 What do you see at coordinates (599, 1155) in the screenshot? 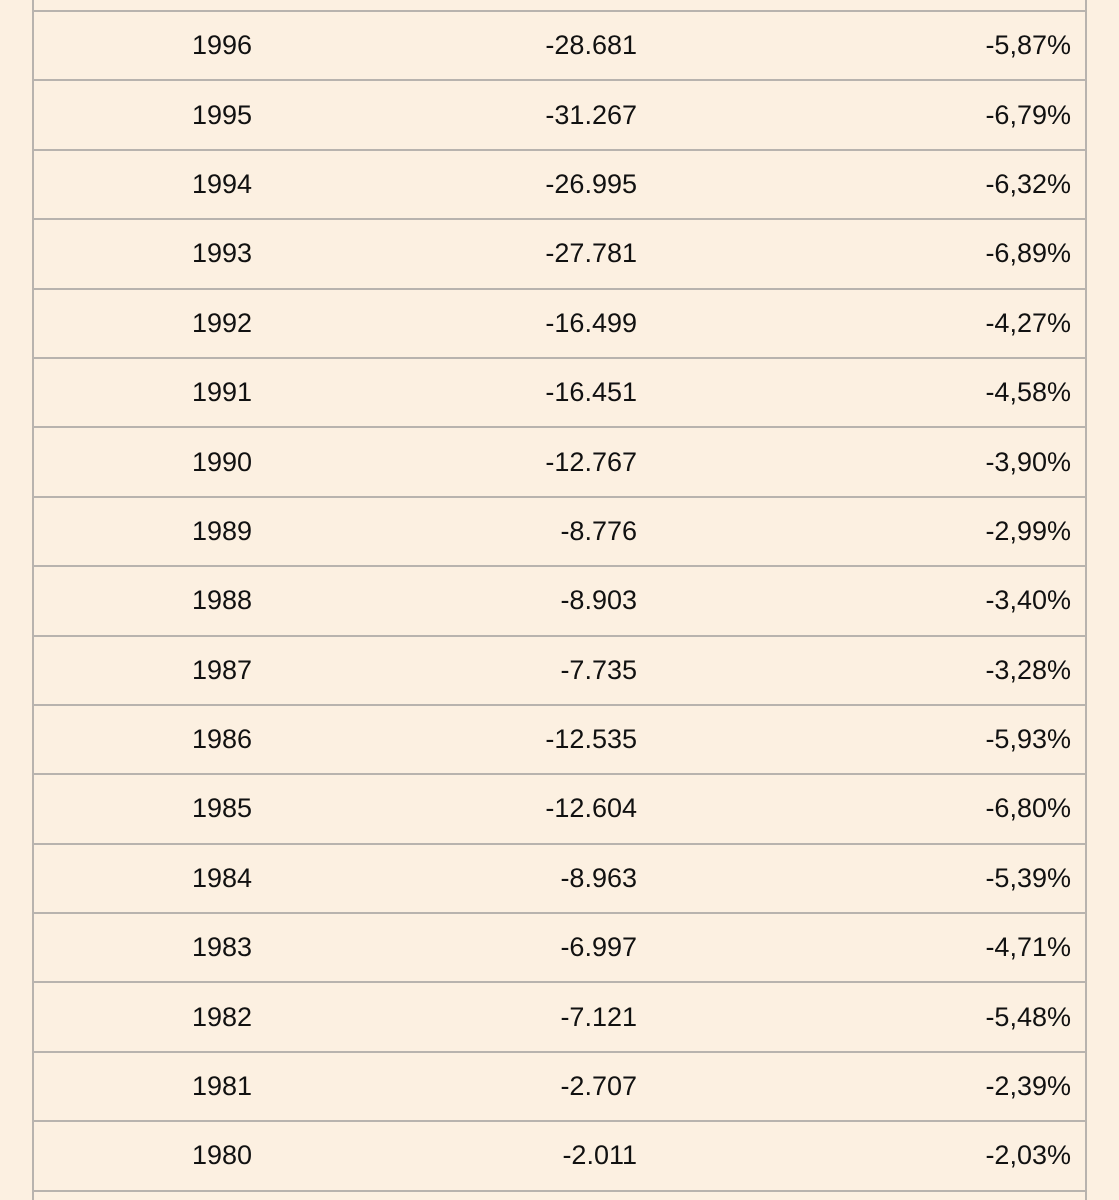
I see `value-cell: -2.011` at bounding box center [599, 1155].